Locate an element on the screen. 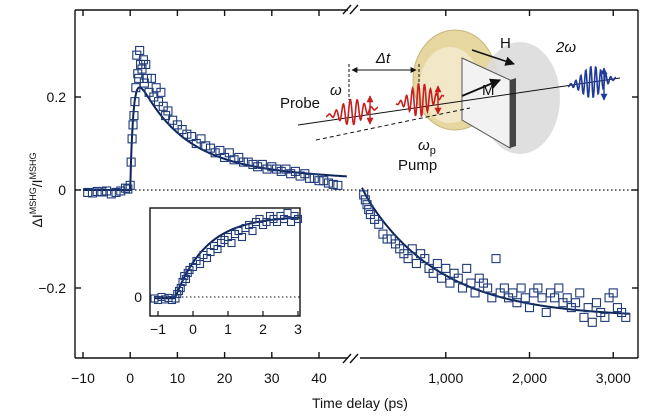  inset: 0 −1 0 1 2 3 is located at coordinates (218, 272).